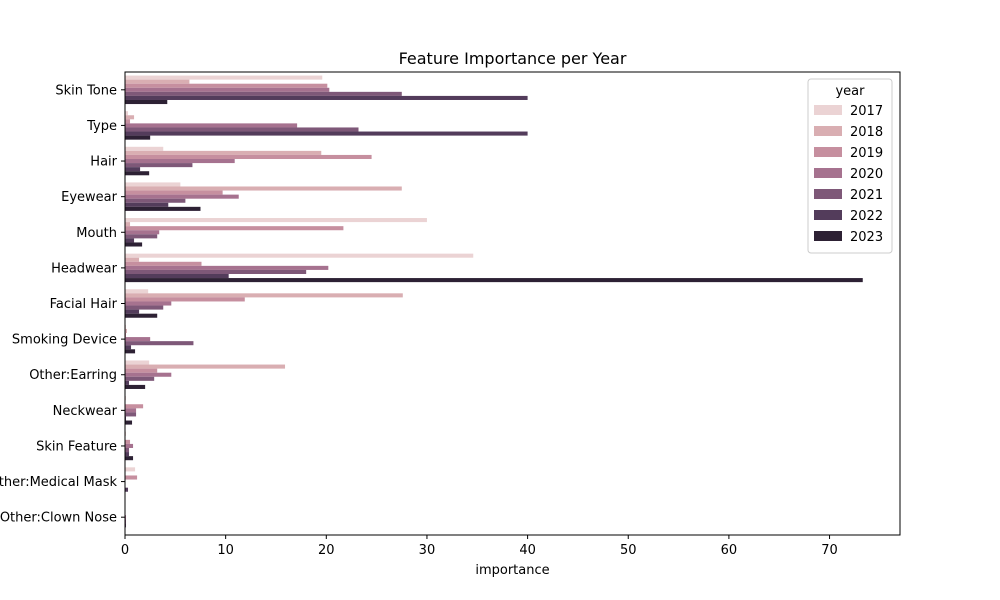 This screenshot has height=600, width=1000. Describe the element at coordinates (58, 518) in the screenshot. I see `y-tick-label: Other:Clown Nose` at that location.